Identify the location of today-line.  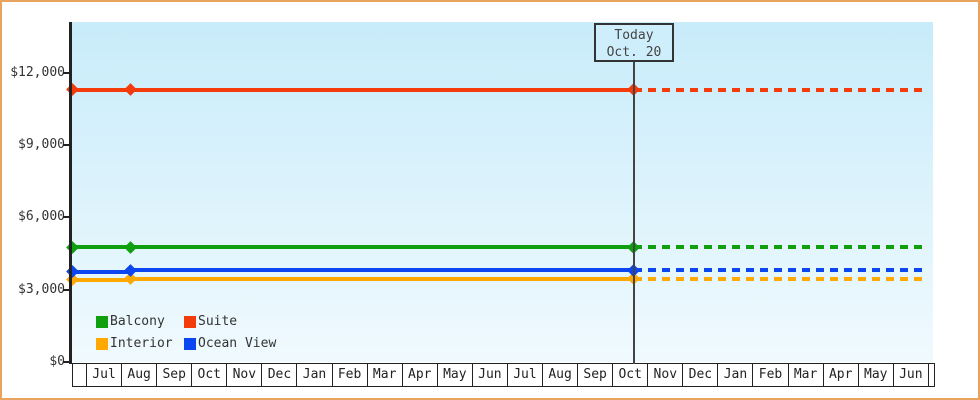
(633, 213).